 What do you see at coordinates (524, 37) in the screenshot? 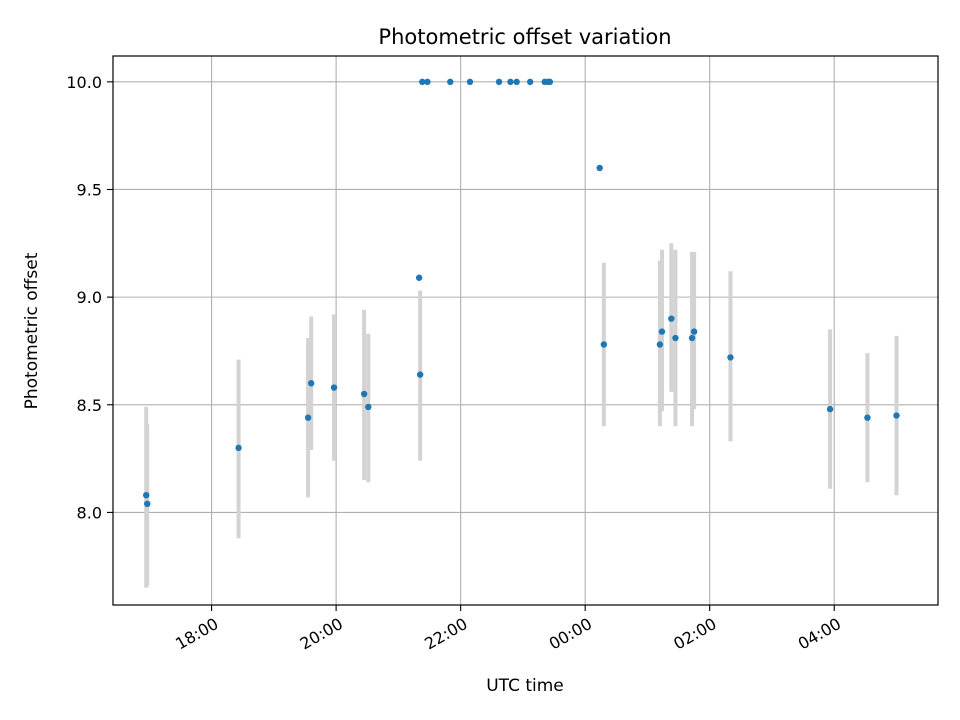
I see `chart-title: Photometric offset variation` at bounding box center [524, 37].